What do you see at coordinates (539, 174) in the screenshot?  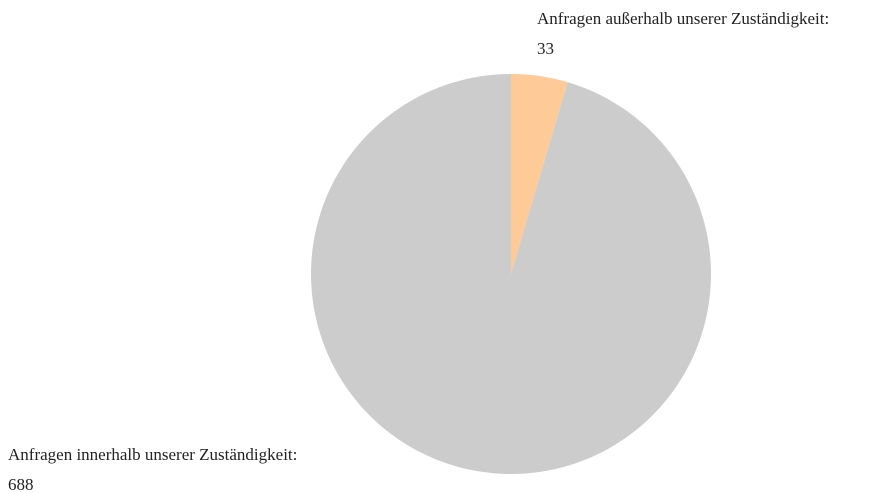 I see `pie-slice` at bounding box center [539, 174].